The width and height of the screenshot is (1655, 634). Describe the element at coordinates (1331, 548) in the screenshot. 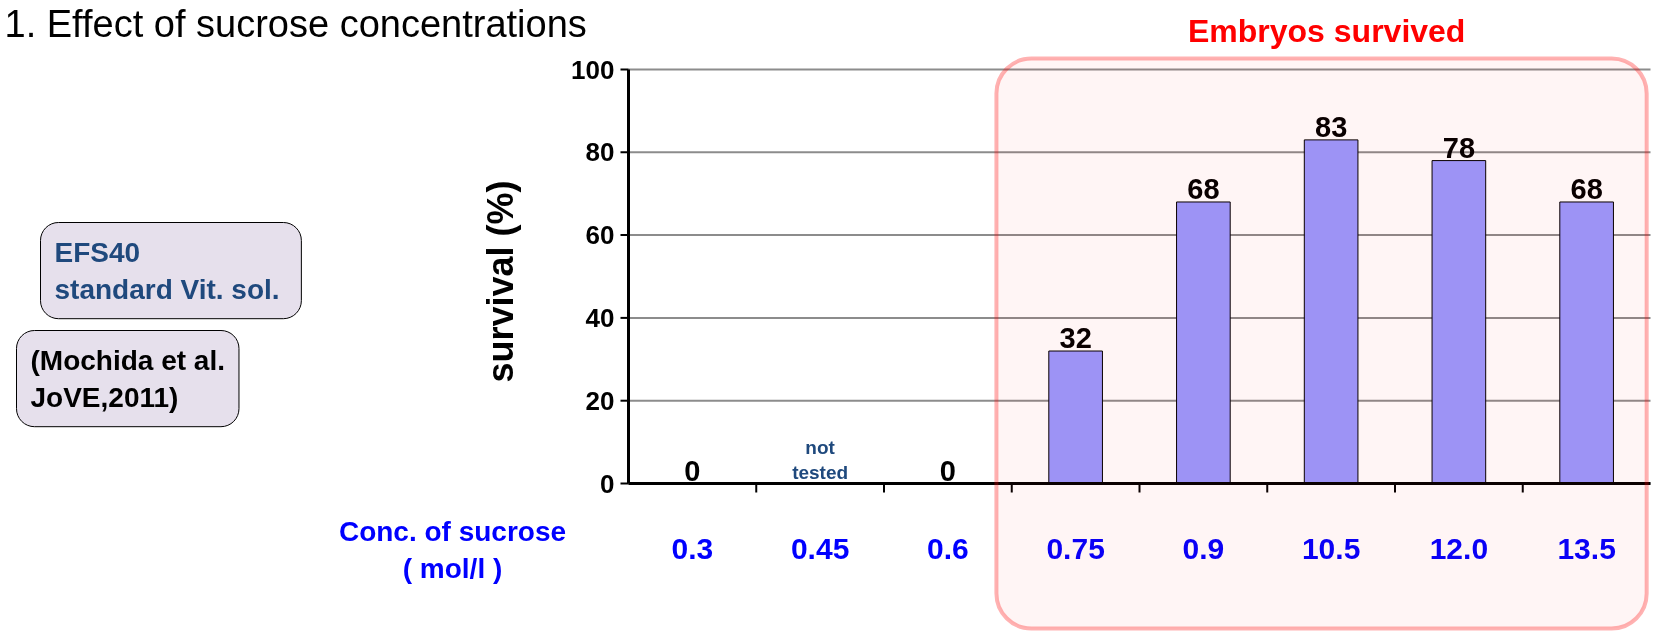

I see `x-tick-label: 10.5` at that location.